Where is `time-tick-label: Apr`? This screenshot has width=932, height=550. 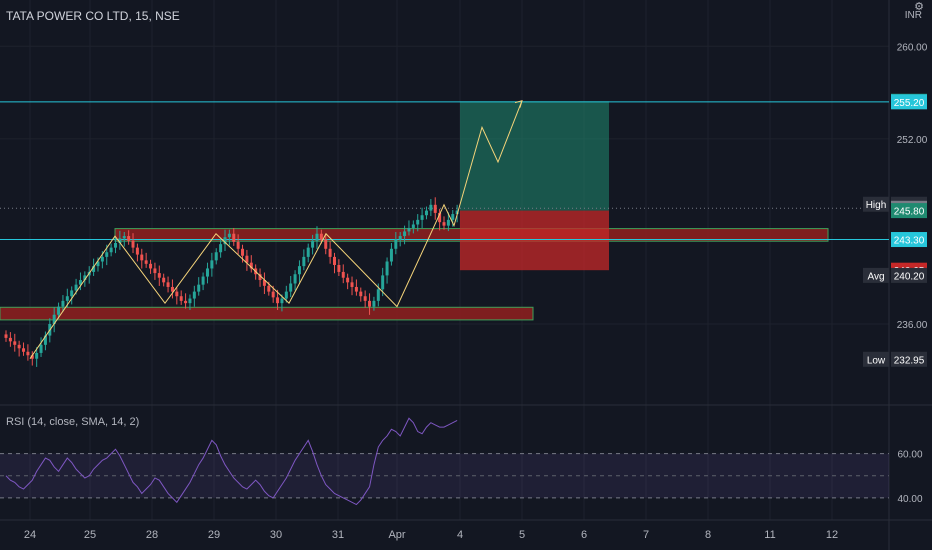
time-tick-label: Apr is located at coordinates (396, 535).